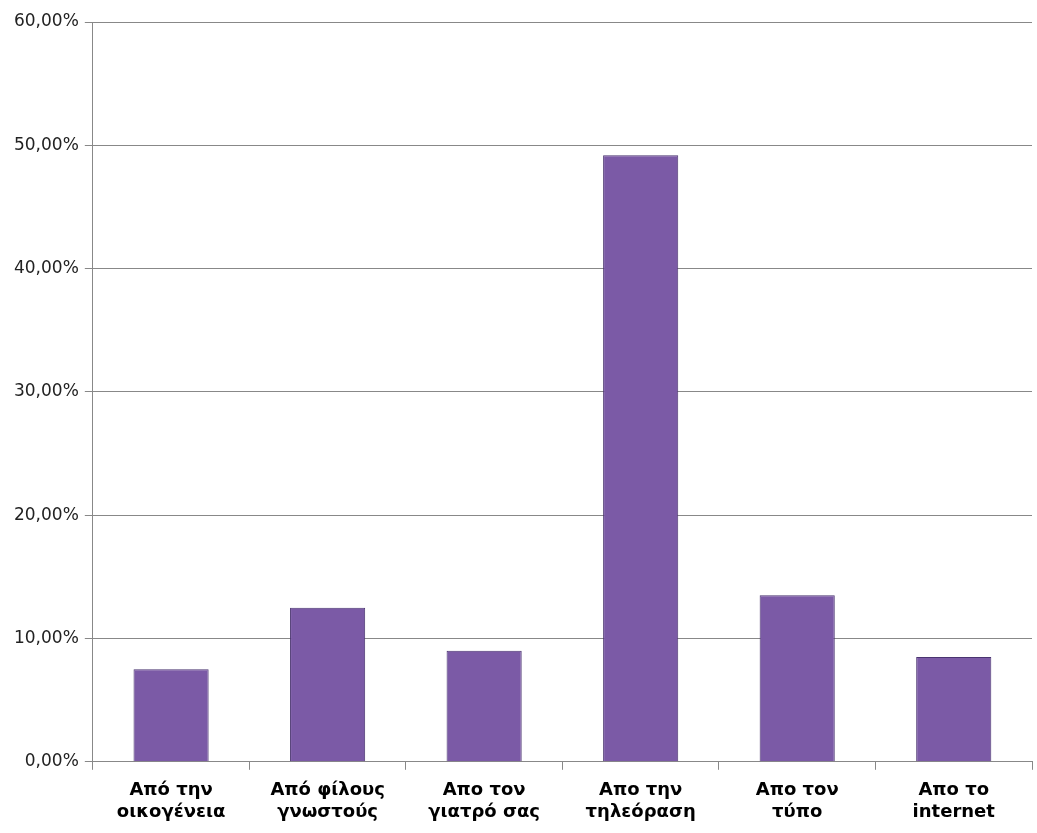 This screenshot has height=833, width=1037. Describe the element at coordinates (797, 799) in the screenshot. I see `x-tick-label: Απο τον τύπο` at that location.